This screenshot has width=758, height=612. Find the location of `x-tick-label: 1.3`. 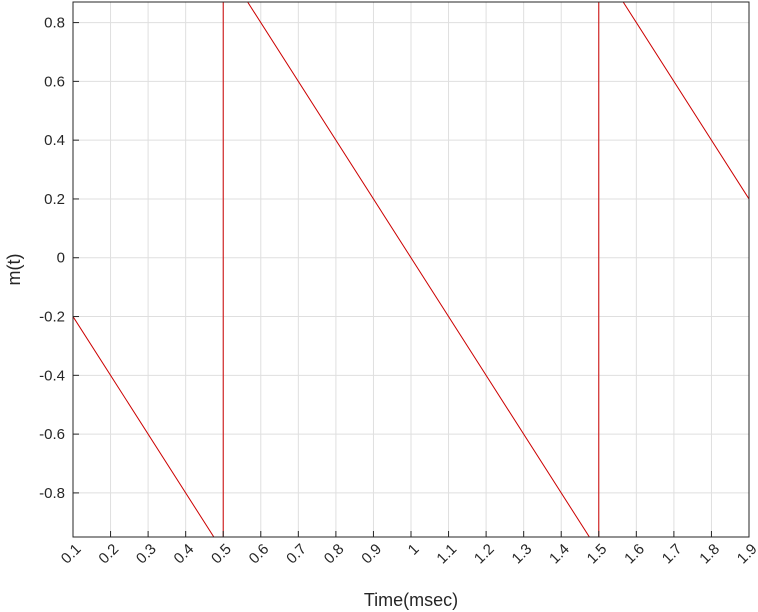

x-tick-label: 1.3 is located at coordinates (522, 554).